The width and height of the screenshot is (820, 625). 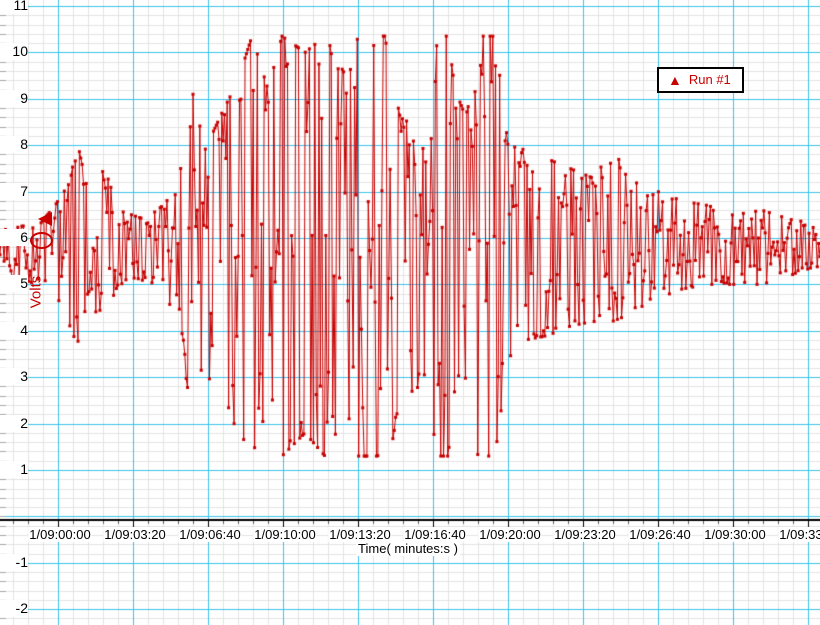 What do you see at coordinates (360, 534) in the screenshot?
I see `x-tick-label: 1/09:13:20` at bounding box center [360, 534].